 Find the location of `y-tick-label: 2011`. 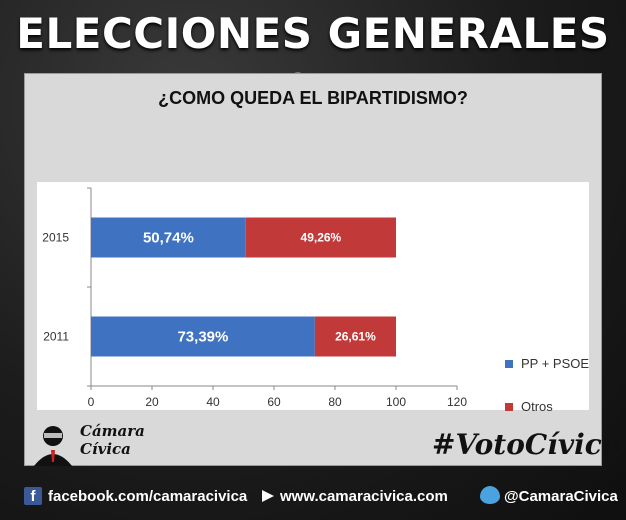

y-tick-label: 2011 is located at coordinates (56, 337).